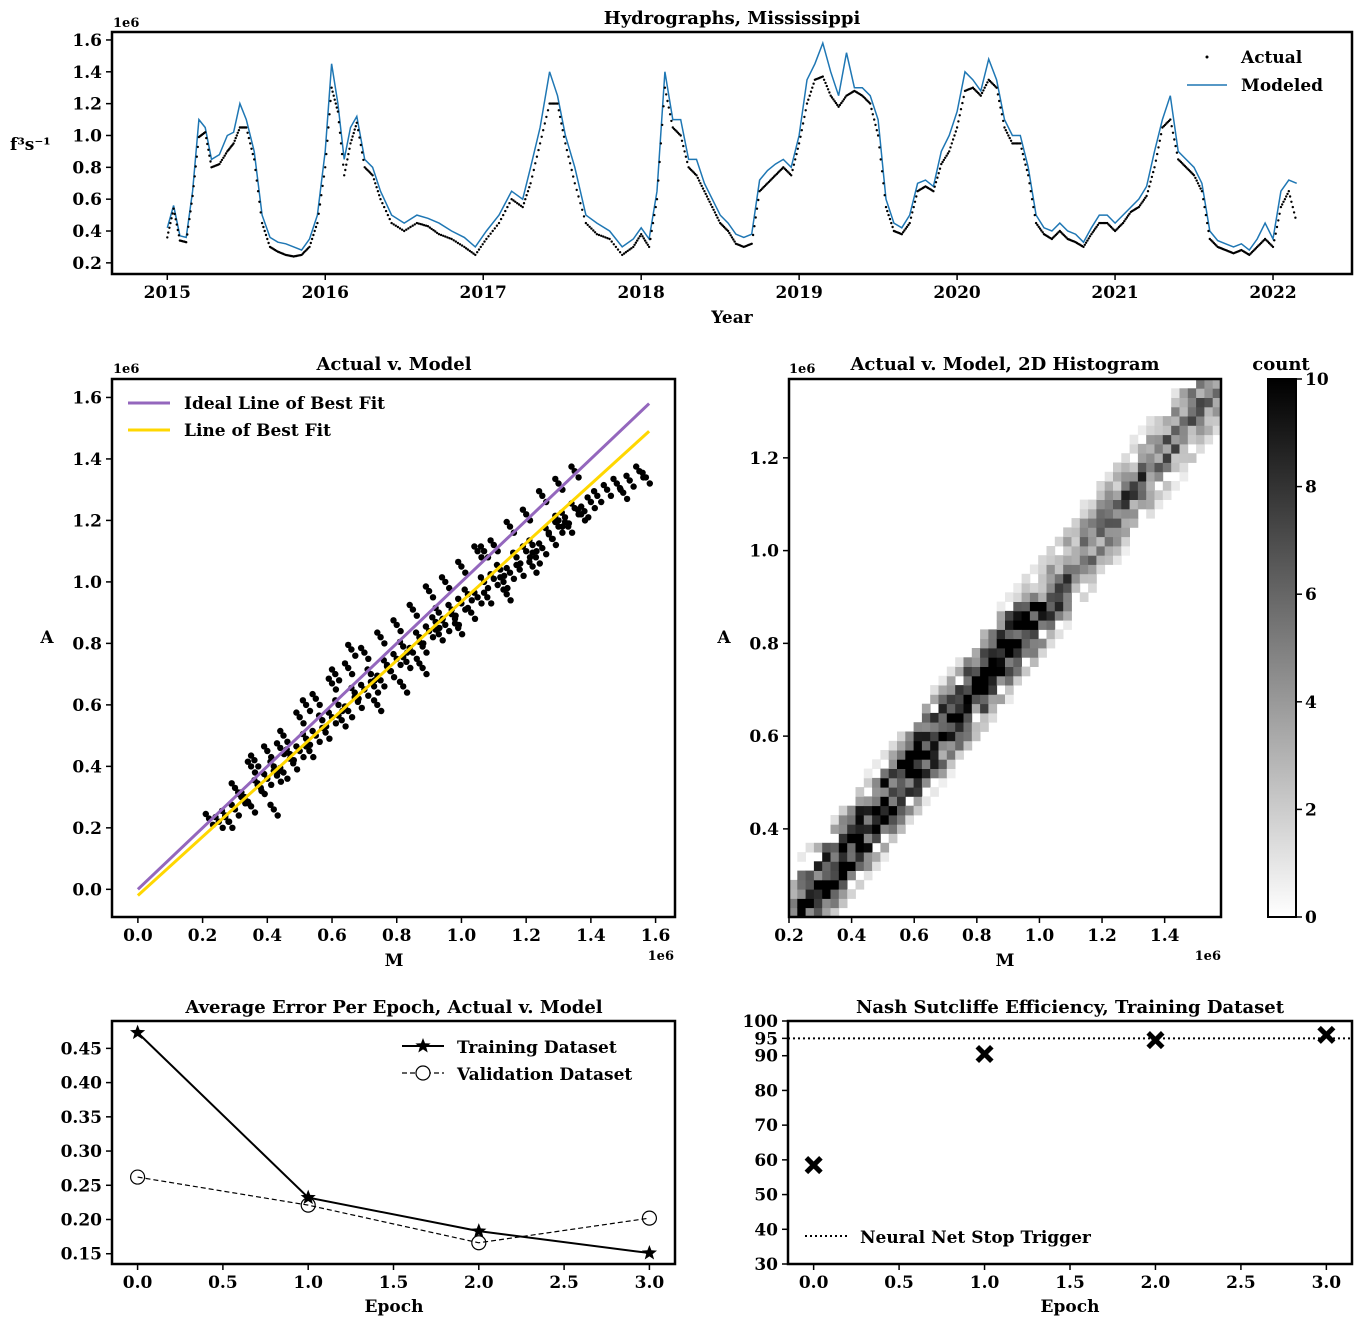  Describe the element at coordinates (87, 398) in the screenshot. I see `y-tick-label: 1.6` at that location.